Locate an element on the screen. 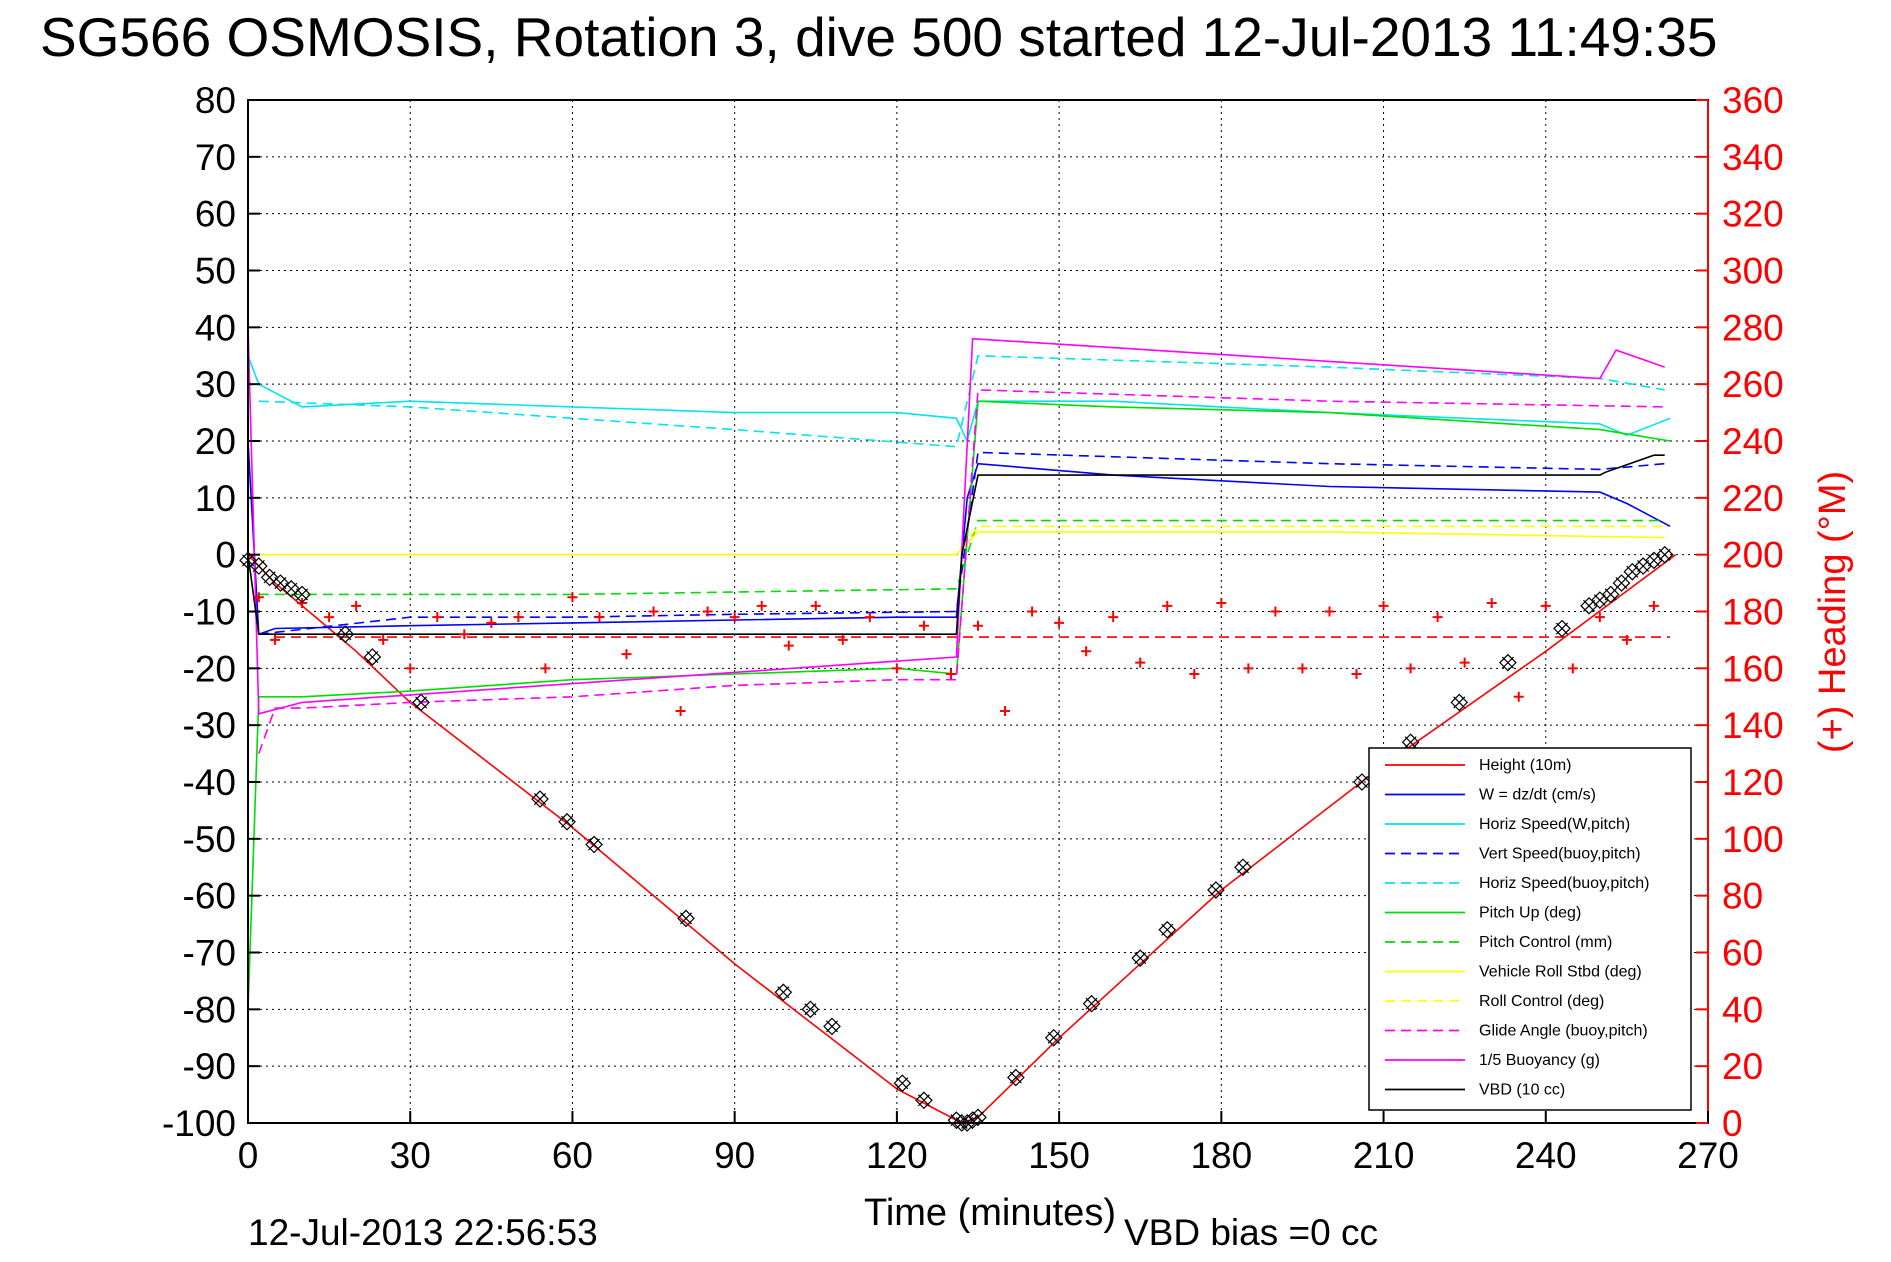 This screenshot has height=1262, width=1891. footer-vbd-bias: VBD bias =0 cc is located at coordinates (1251, 1232).